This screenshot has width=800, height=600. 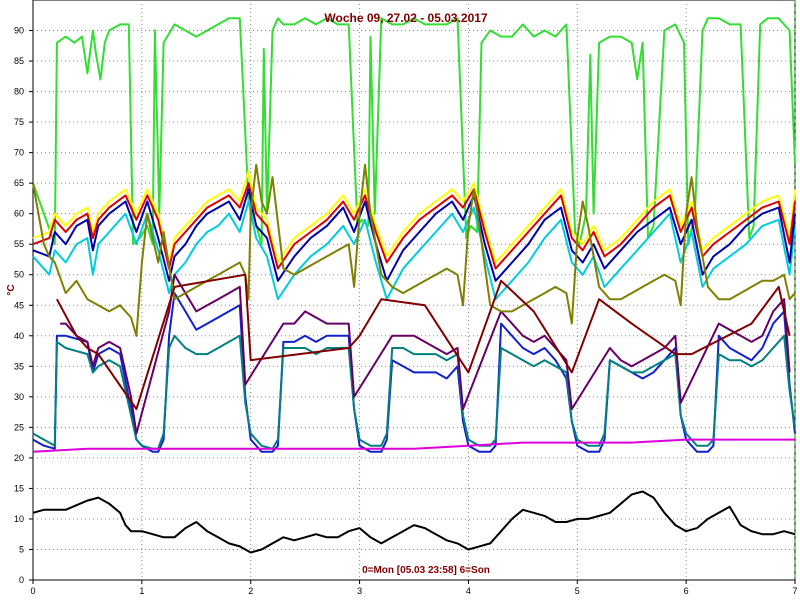 I want to click on y-tick-label: 25, so click(x=19, y=427).